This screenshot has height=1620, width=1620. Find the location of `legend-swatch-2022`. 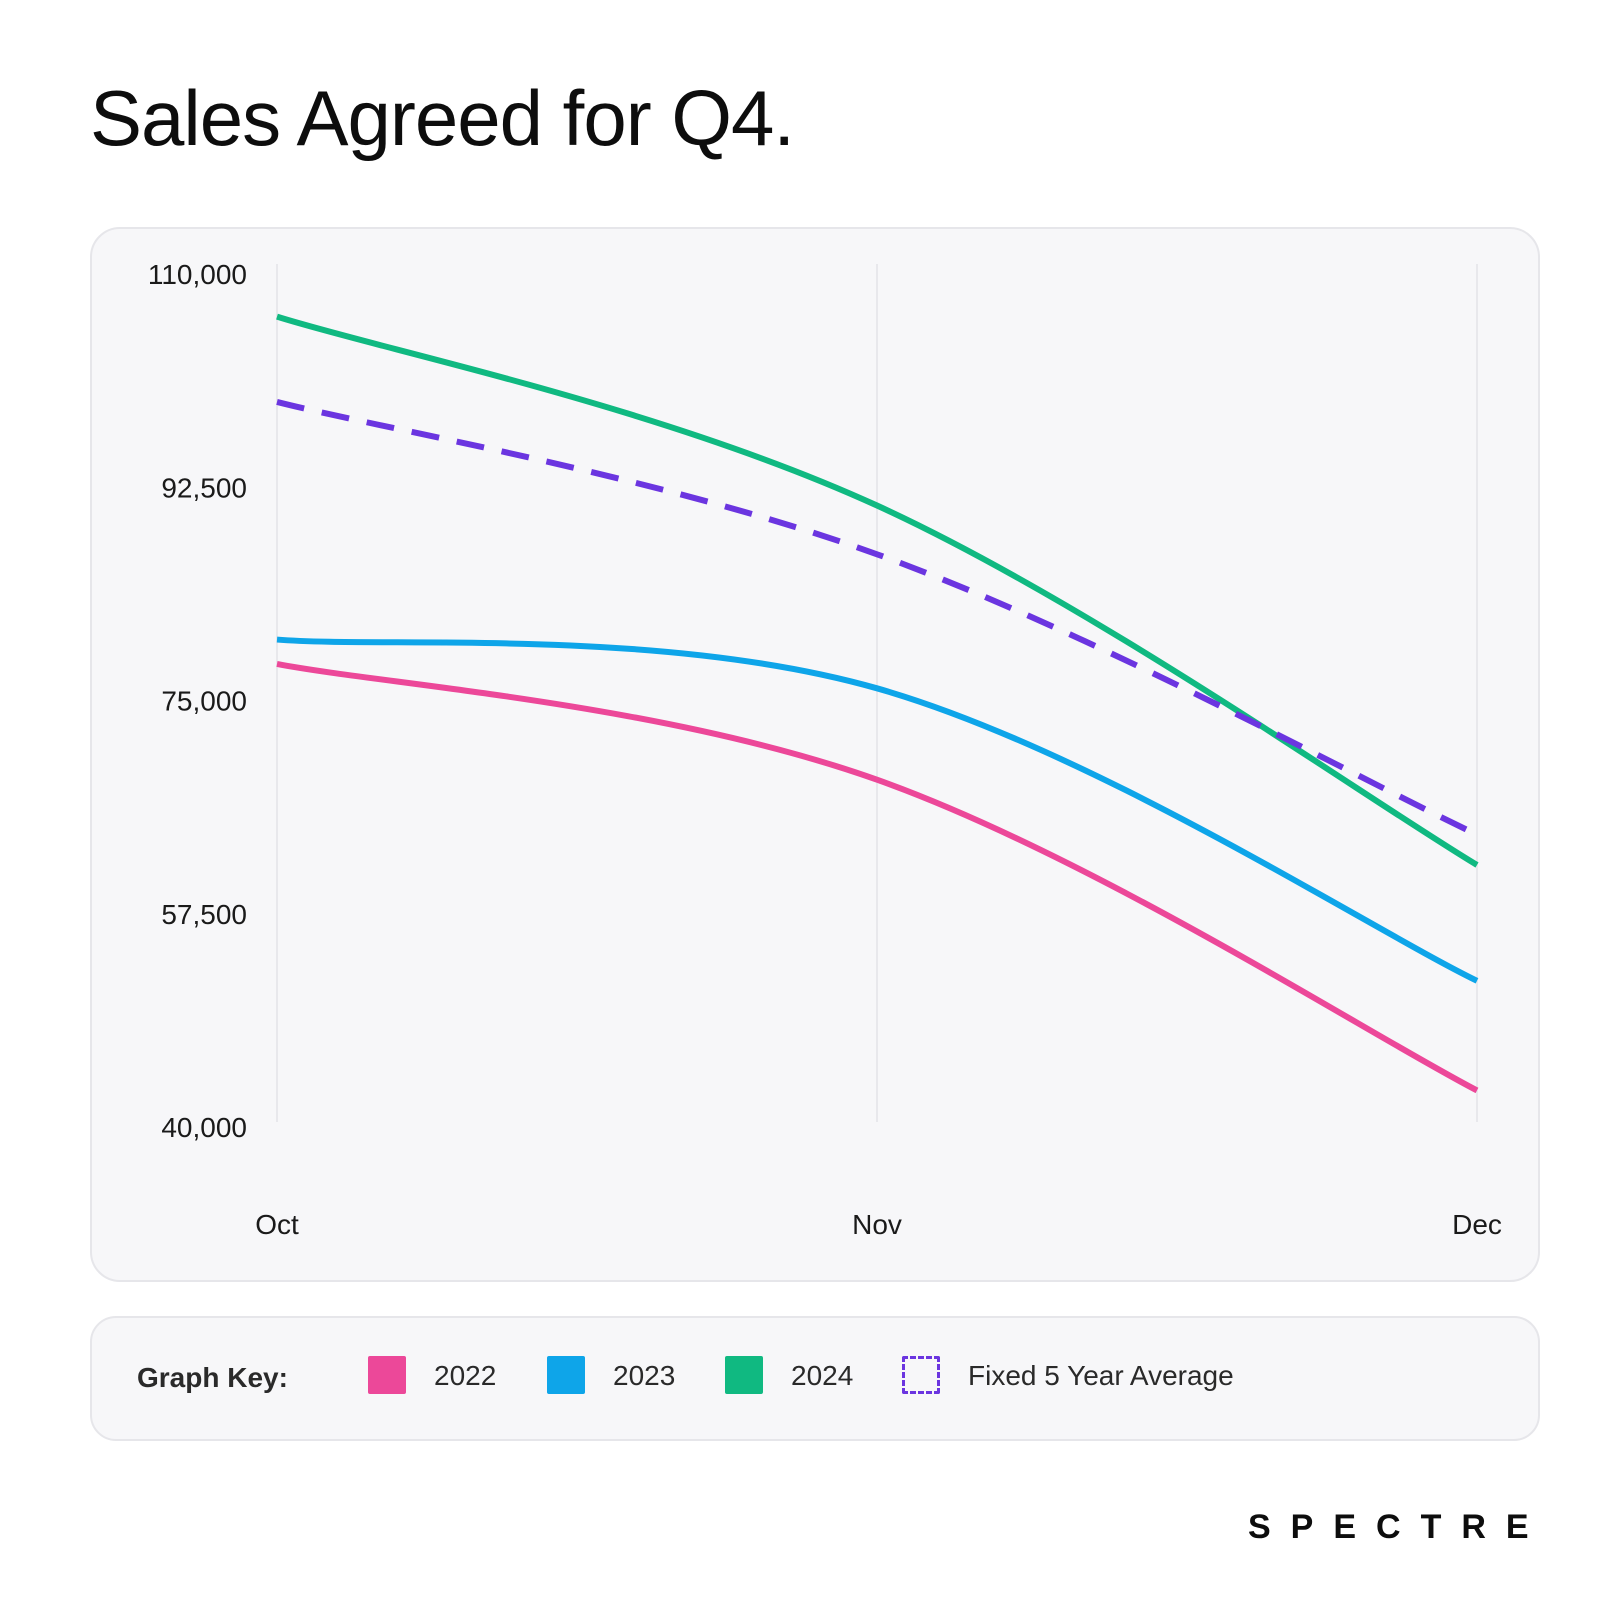

legend-swatch-2022 is located at coordinates (387, 1375).